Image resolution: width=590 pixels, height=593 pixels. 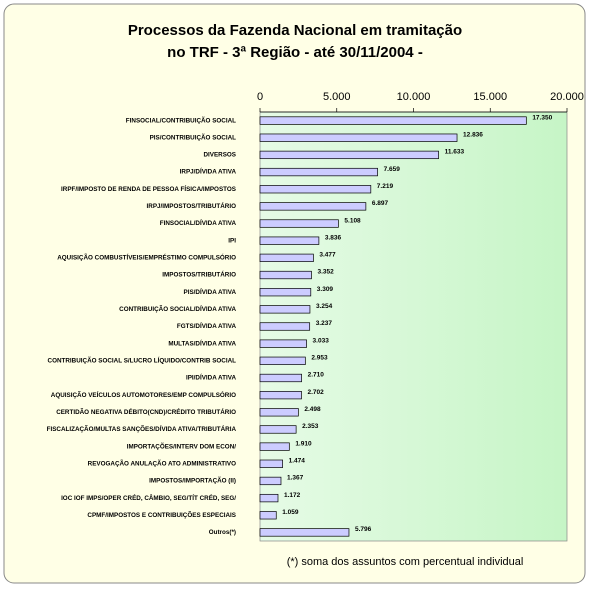 What do you see at coordinates (202, 342) in the screenshot?
I see `y-tick-label: MULTAS/DÍVIDA ATIVA` at bounding box center [202, 342].